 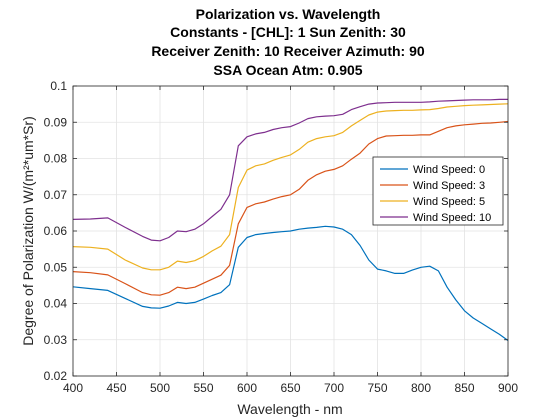 What do you see at coordinates (290, 388) in the screenshot?
I see `x-tick-label: 650` at bounding box center [290, 388].